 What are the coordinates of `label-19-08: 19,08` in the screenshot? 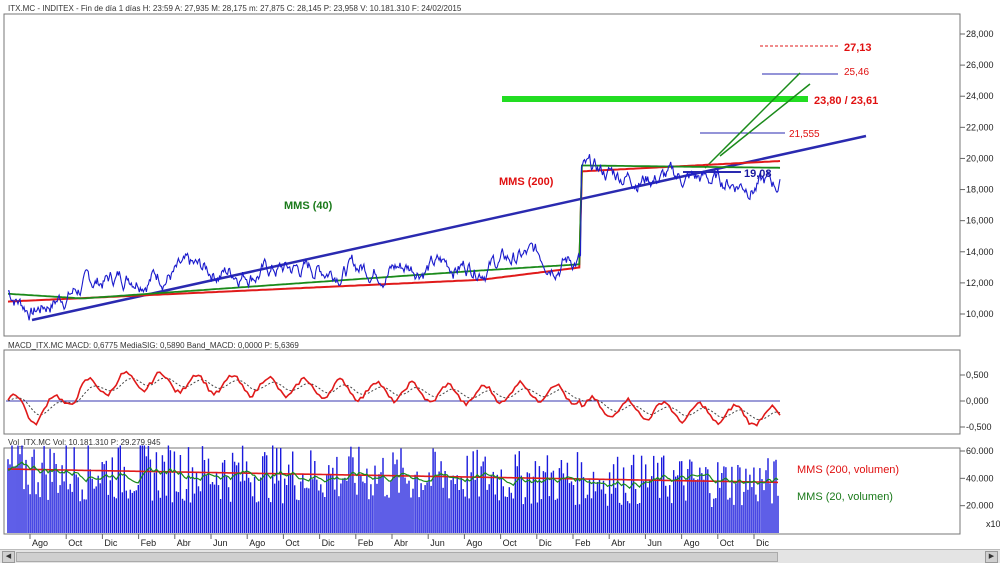 It's located at (758, 174).